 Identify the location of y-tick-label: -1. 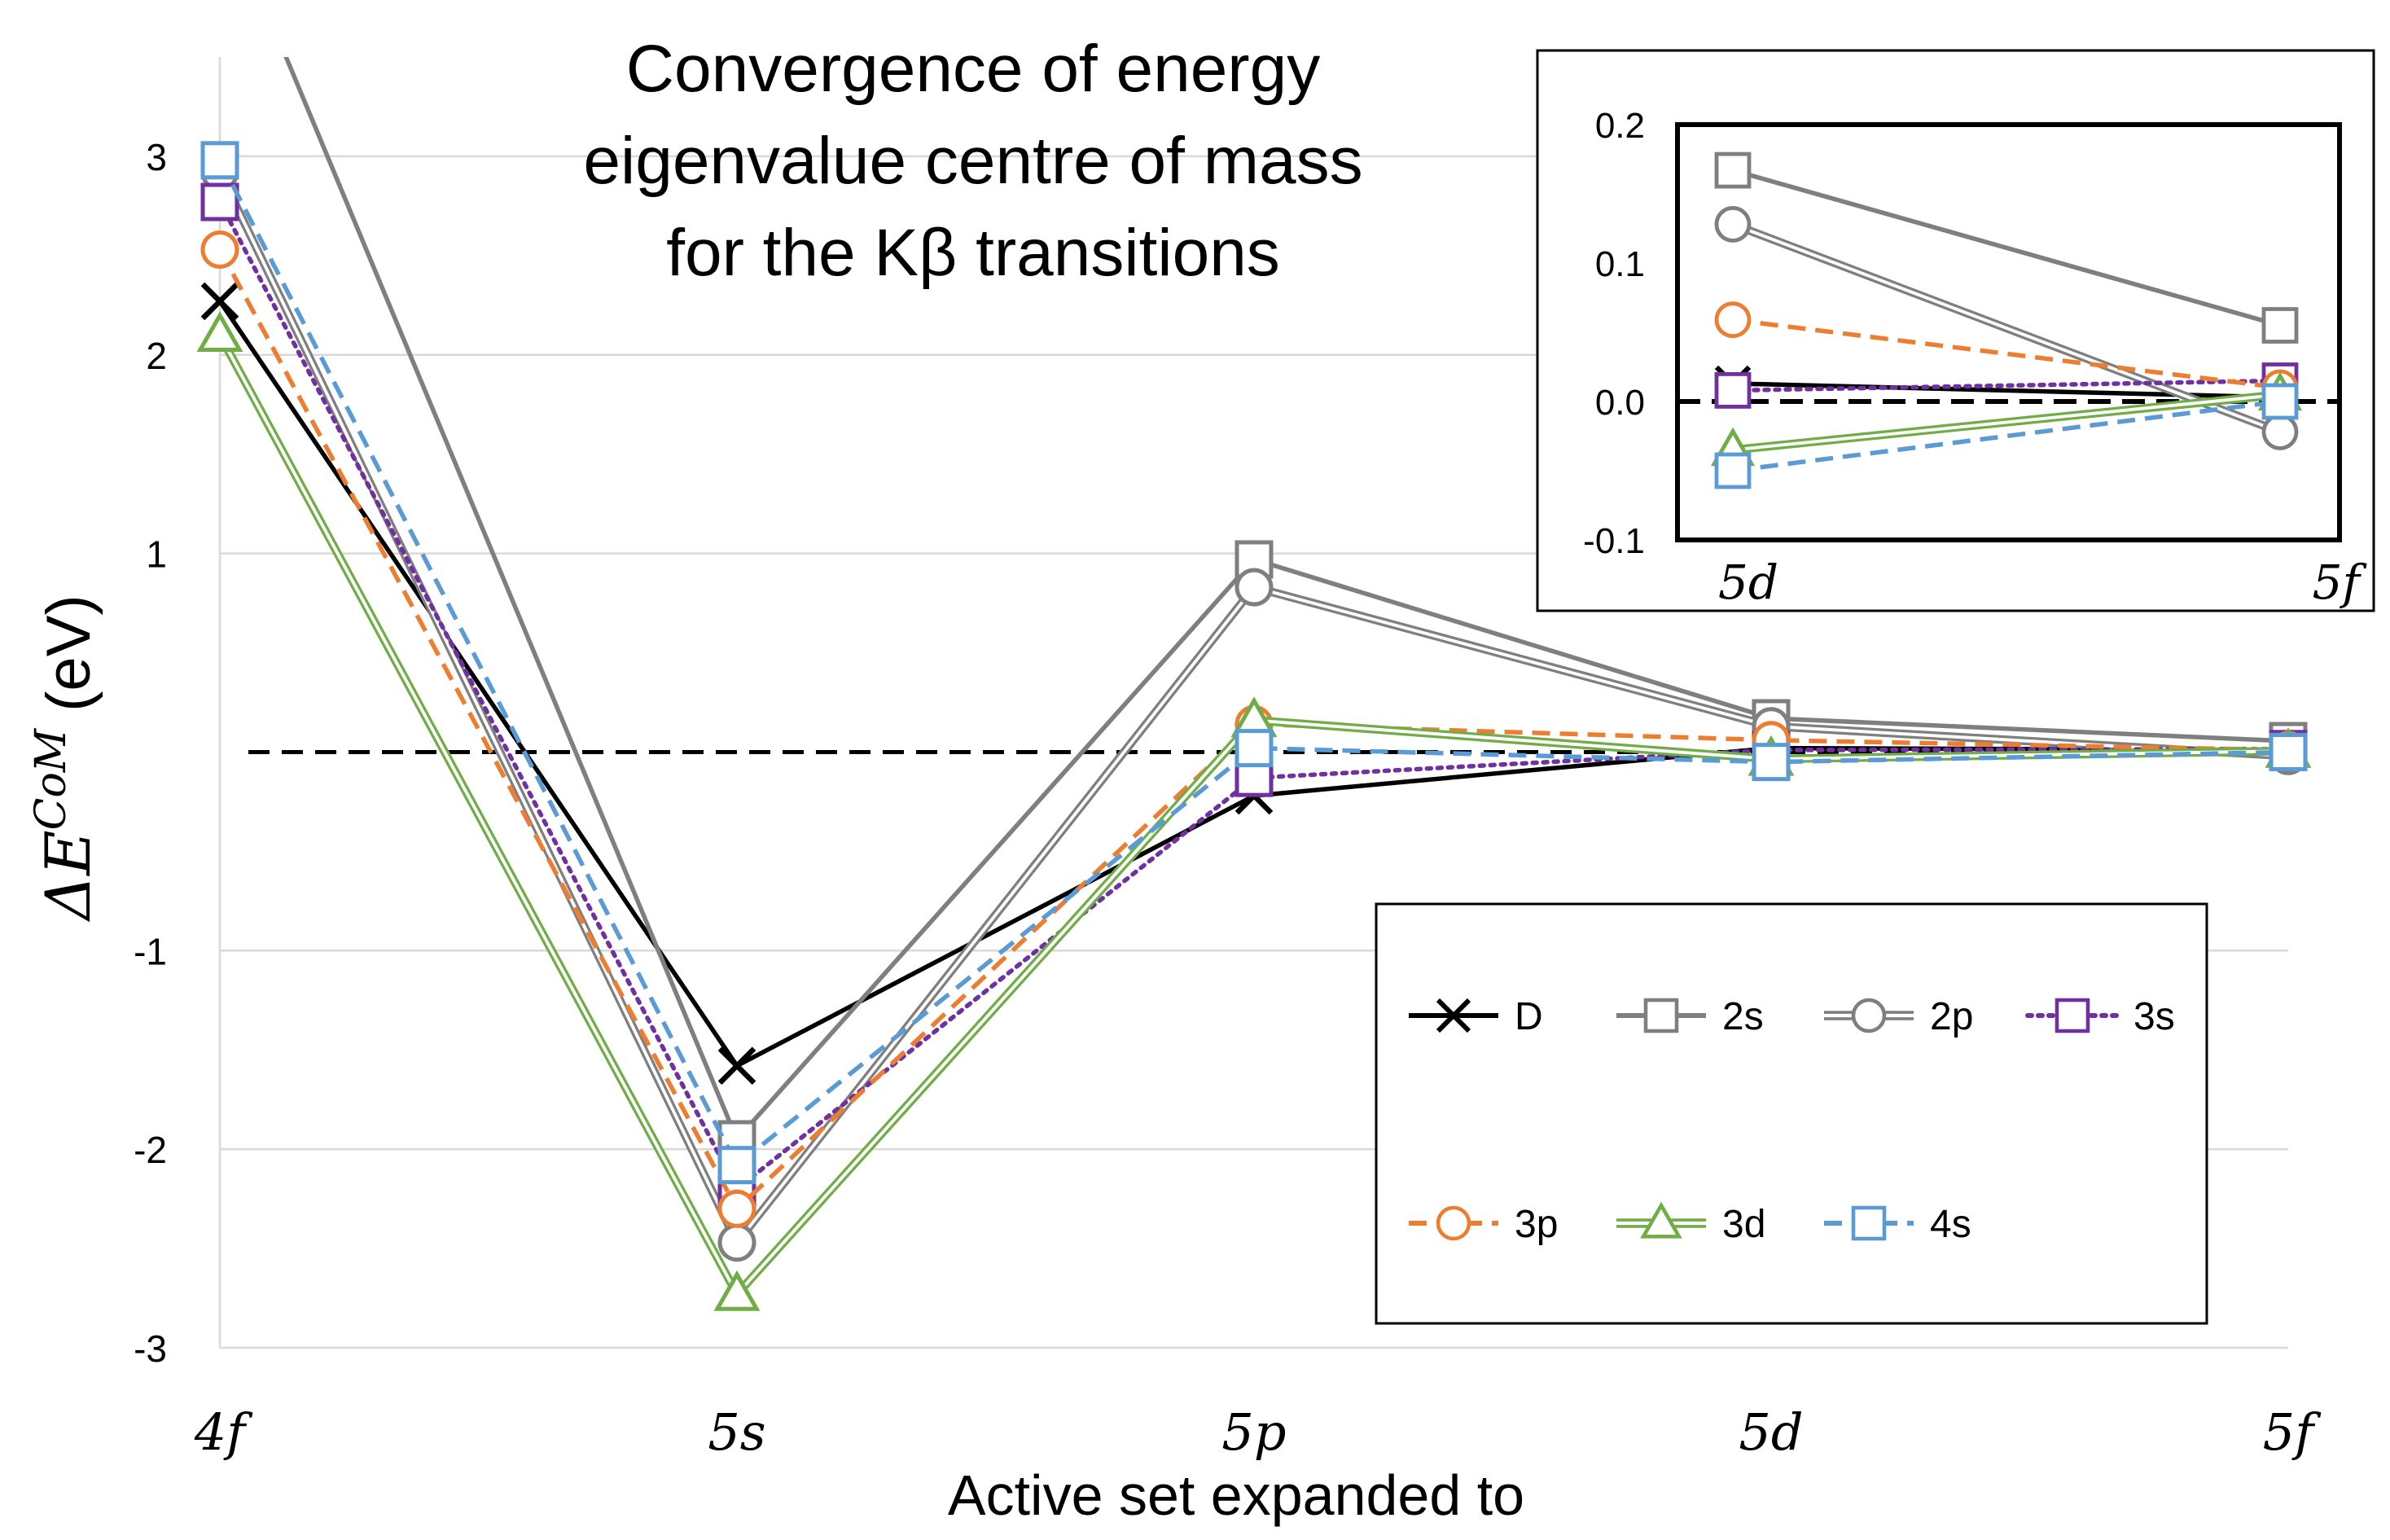
(150, 951).